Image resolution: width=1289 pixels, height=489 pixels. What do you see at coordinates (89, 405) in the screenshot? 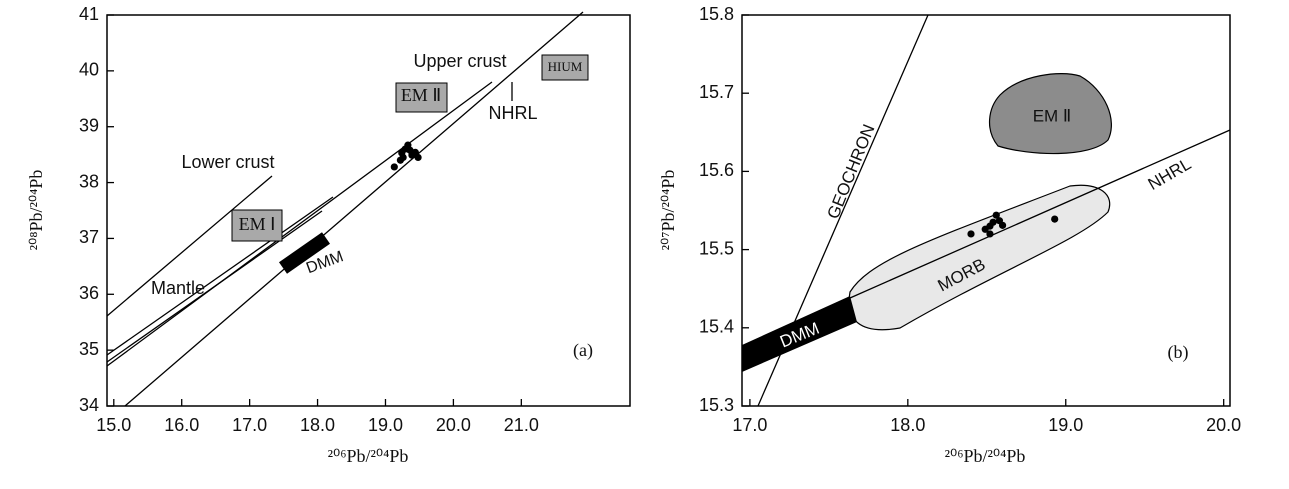
I see `y-tick-label: 34` at bounding box center [89, 405].